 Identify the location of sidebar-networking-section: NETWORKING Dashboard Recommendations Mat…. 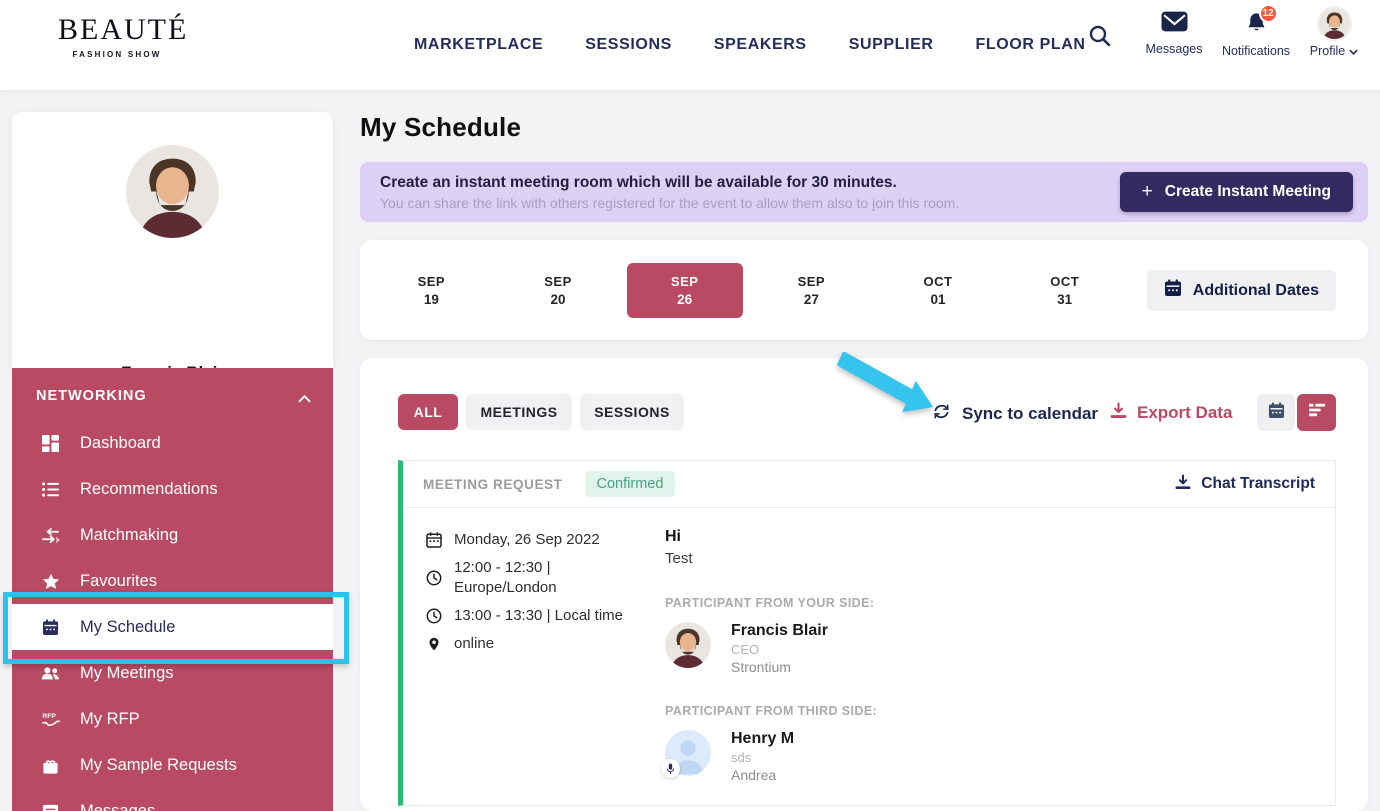
(172, 589).